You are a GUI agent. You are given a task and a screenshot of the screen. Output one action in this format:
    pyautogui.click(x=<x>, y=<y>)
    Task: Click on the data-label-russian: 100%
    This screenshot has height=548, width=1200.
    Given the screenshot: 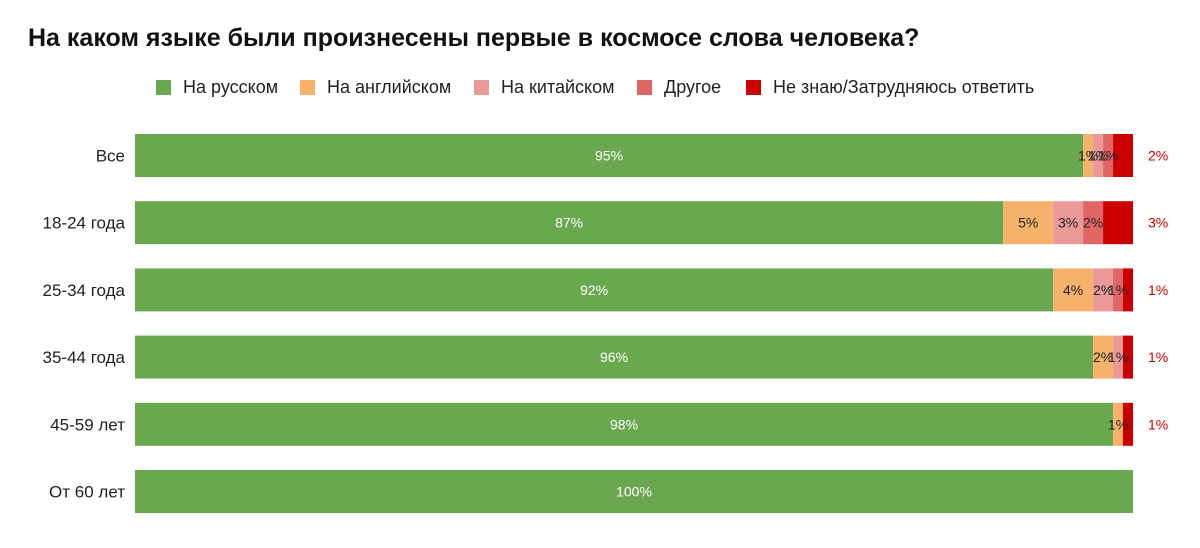 What is the action you would take?
    pyautogui.click(x=634, y=492)
    